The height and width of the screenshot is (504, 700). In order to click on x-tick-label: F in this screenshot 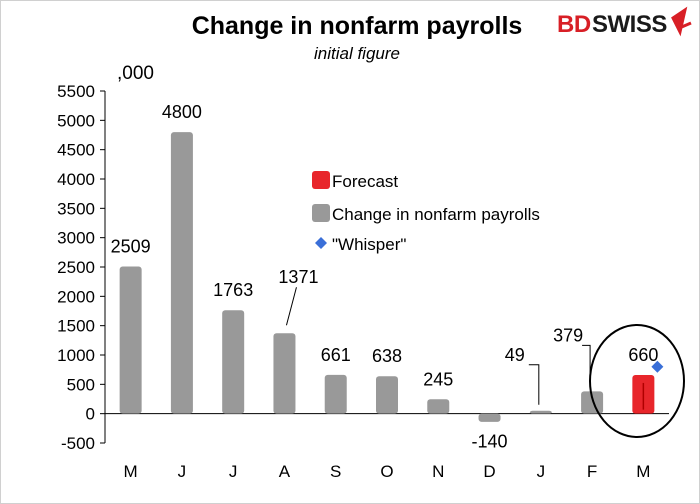, I will do `click(592, 471)`.